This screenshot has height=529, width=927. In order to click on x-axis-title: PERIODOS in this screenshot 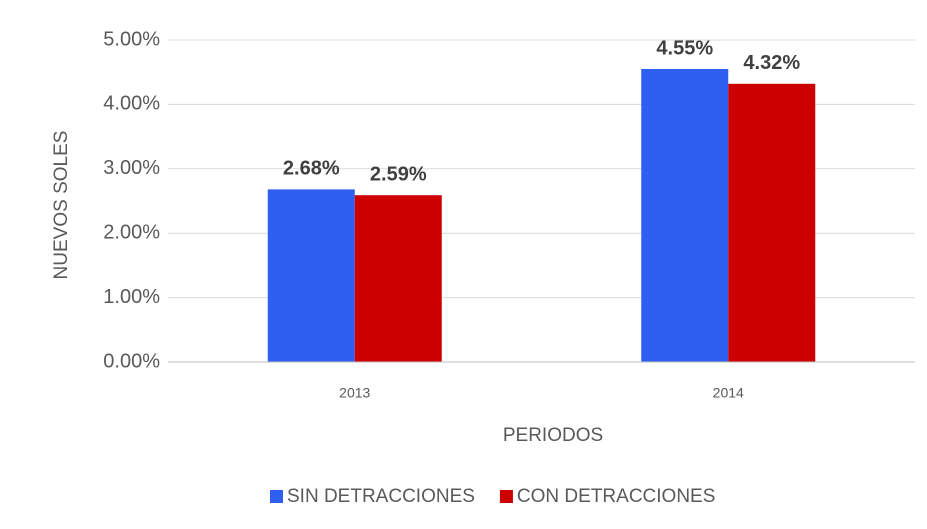, I will do `click(553, 435)`.